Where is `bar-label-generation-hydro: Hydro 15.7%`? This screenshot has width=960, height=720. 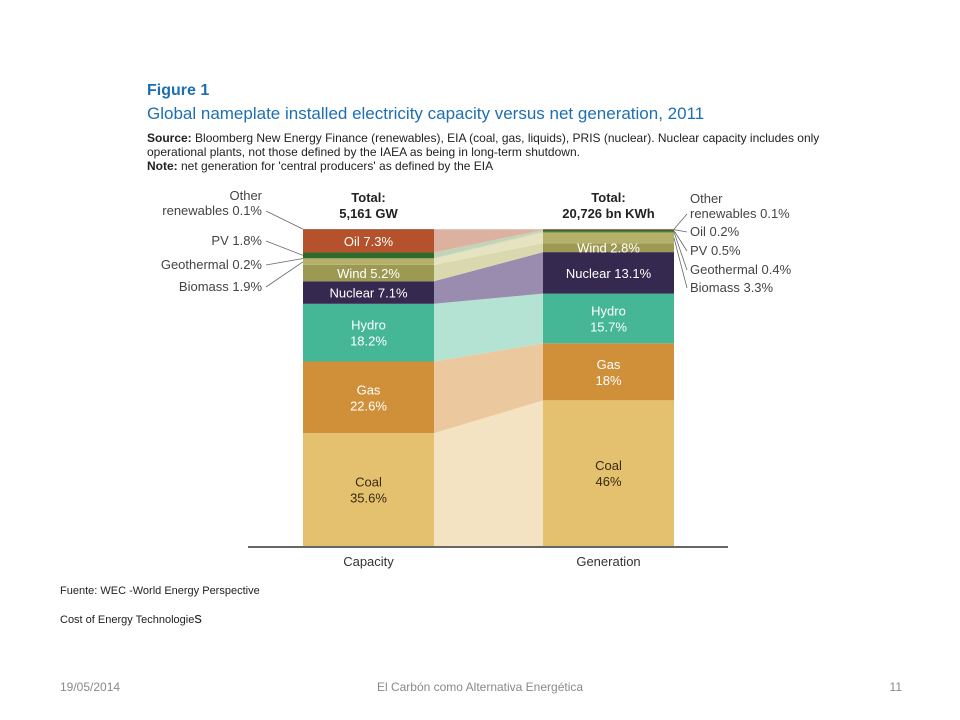
bar-label-generation-hydro: Hydro 15.7% is located at coordinates (608, 318).